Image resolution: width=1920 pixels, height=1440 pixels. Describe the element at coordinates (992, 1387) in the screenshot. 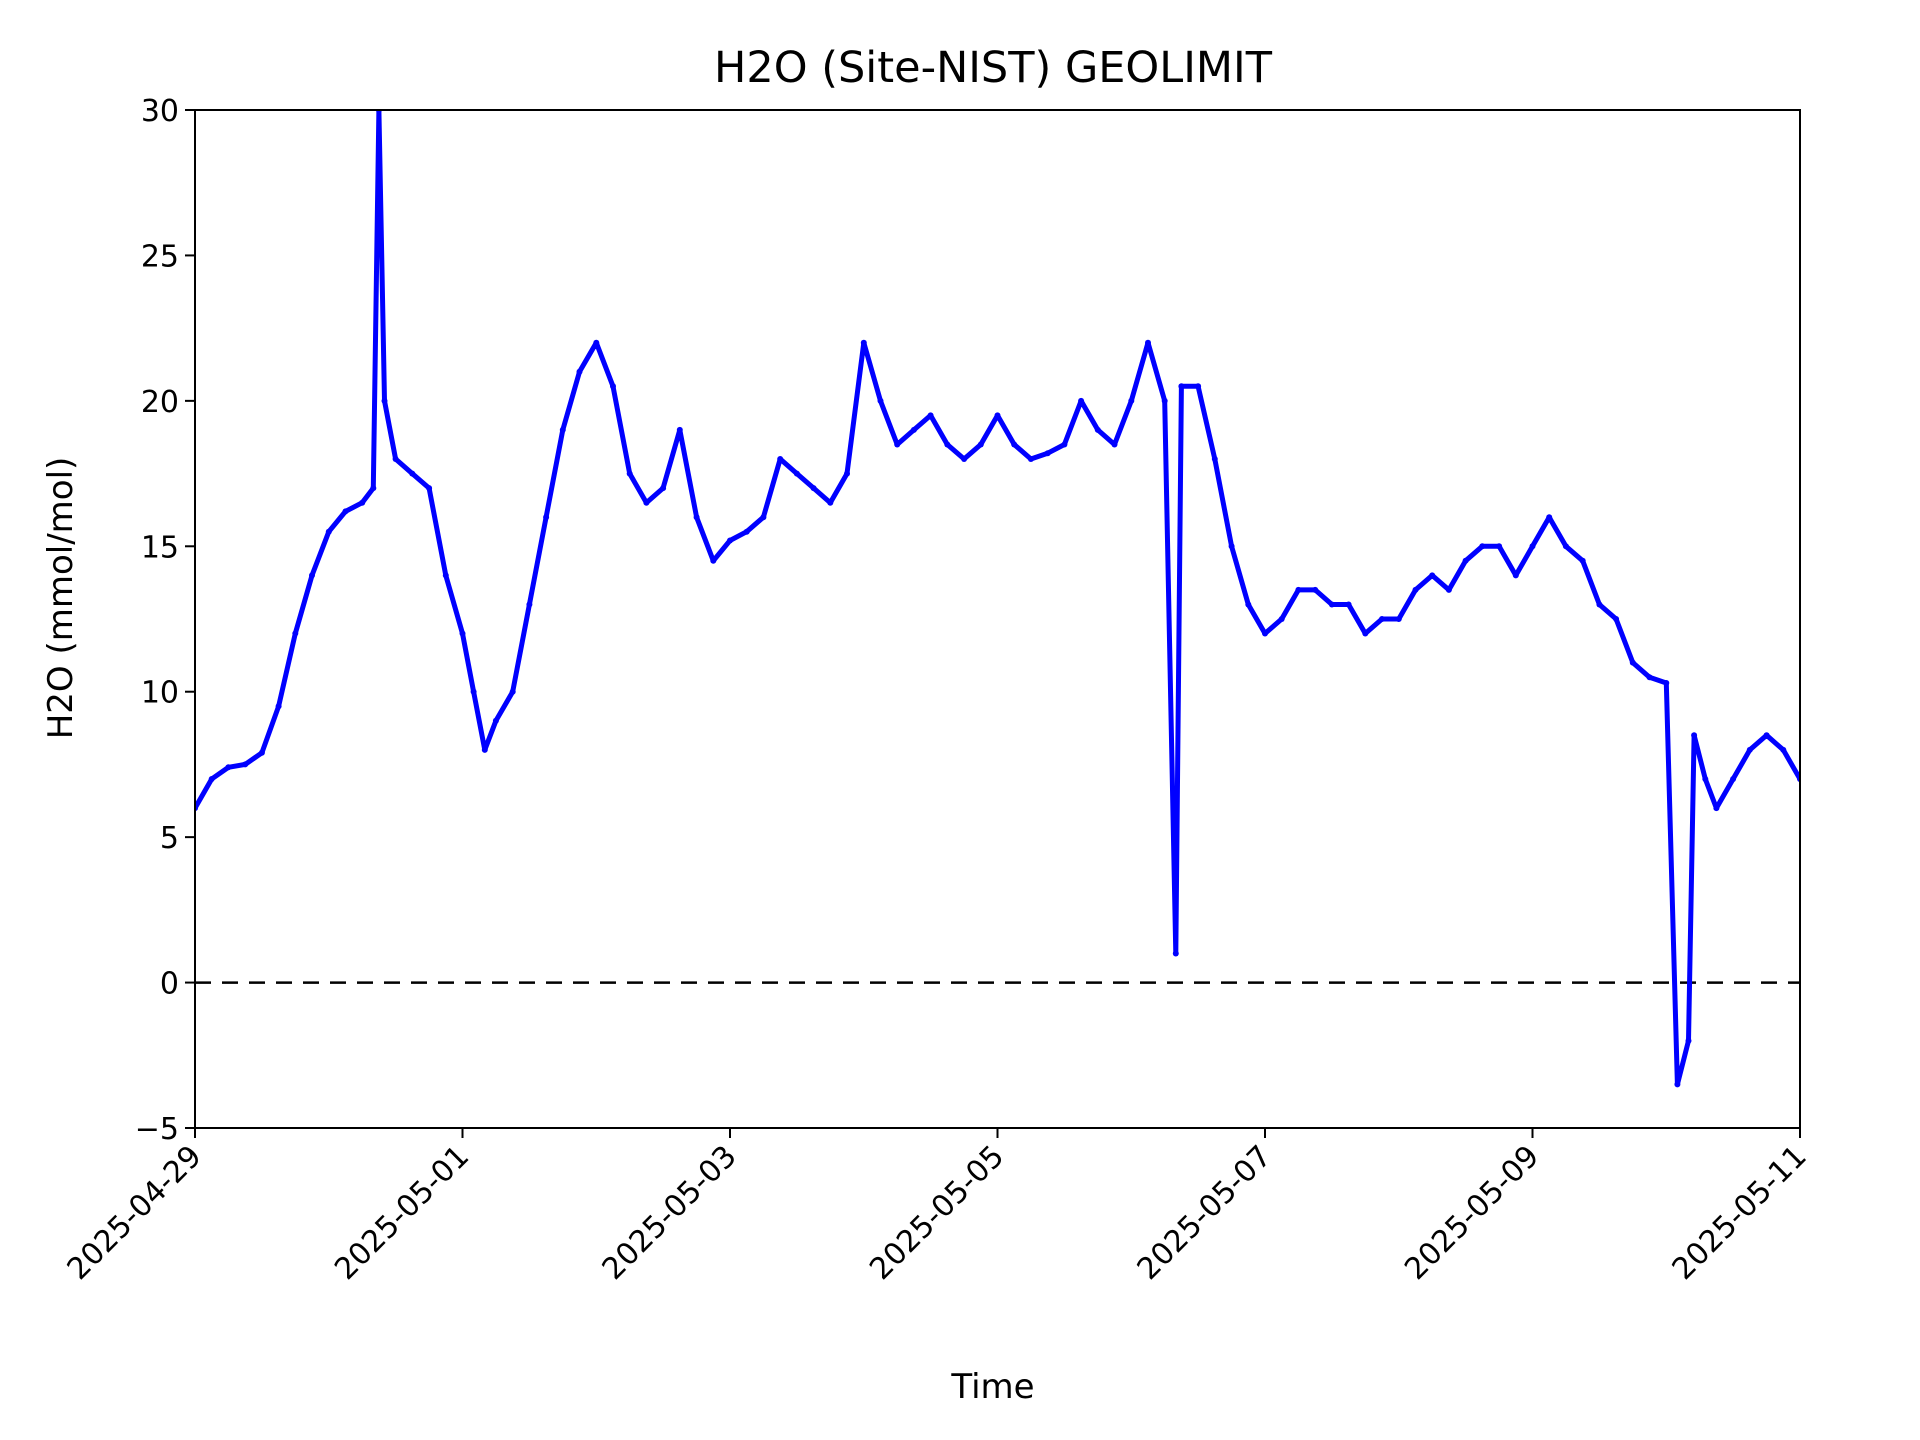

I see `x-axis-label: Time` at that location.